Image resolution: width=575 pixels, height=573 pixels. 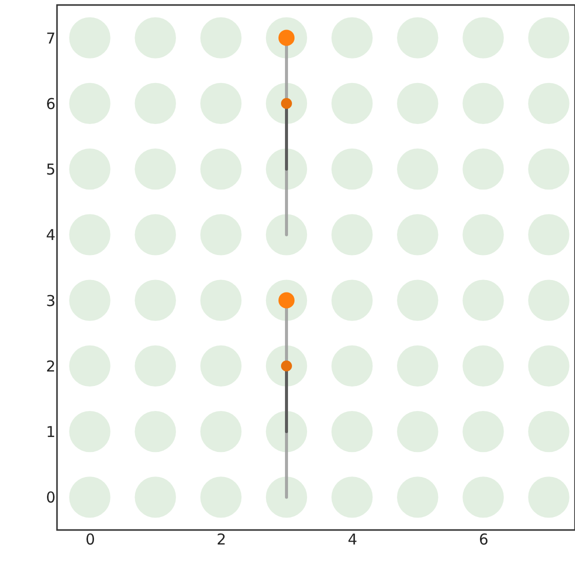 I want to click on y-tick-label: 0, so click(x=51, y=497).